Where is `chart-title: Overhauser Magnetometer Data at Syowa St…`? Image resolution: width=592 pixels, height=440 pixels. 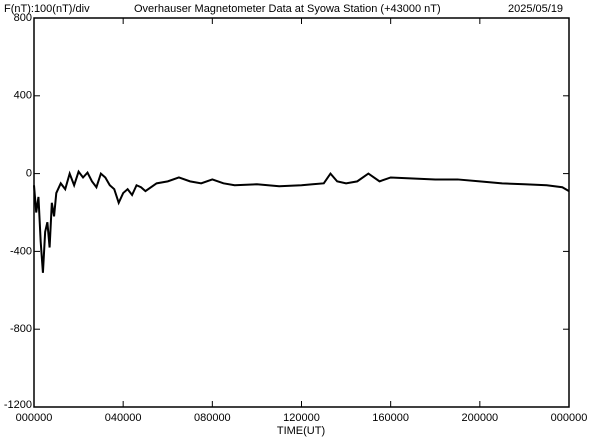 chart-title: Overhauser Magnetometer Data at Syowa St… is located at coordinates (287, 9).